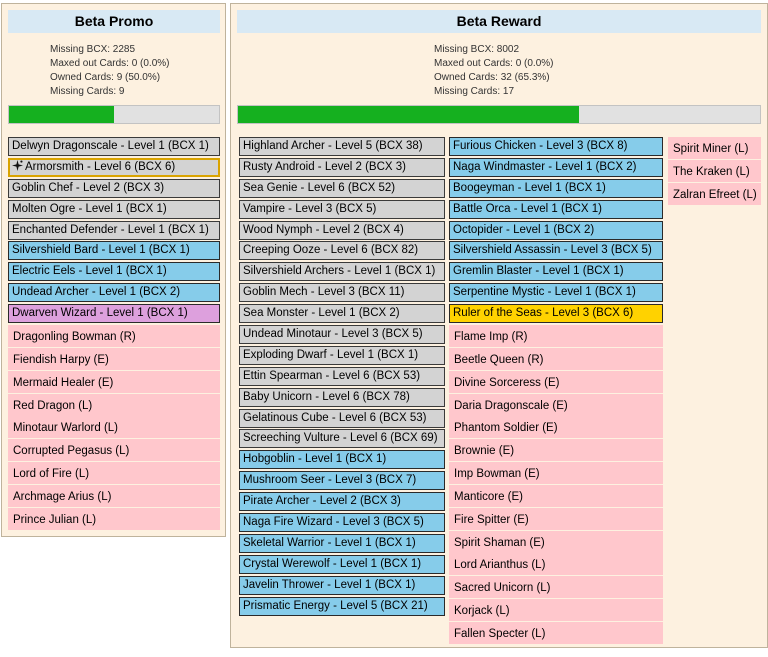  I want to click on card-item: Javelin Thrower - Level 1 (BCX 1), so click(342, 585).